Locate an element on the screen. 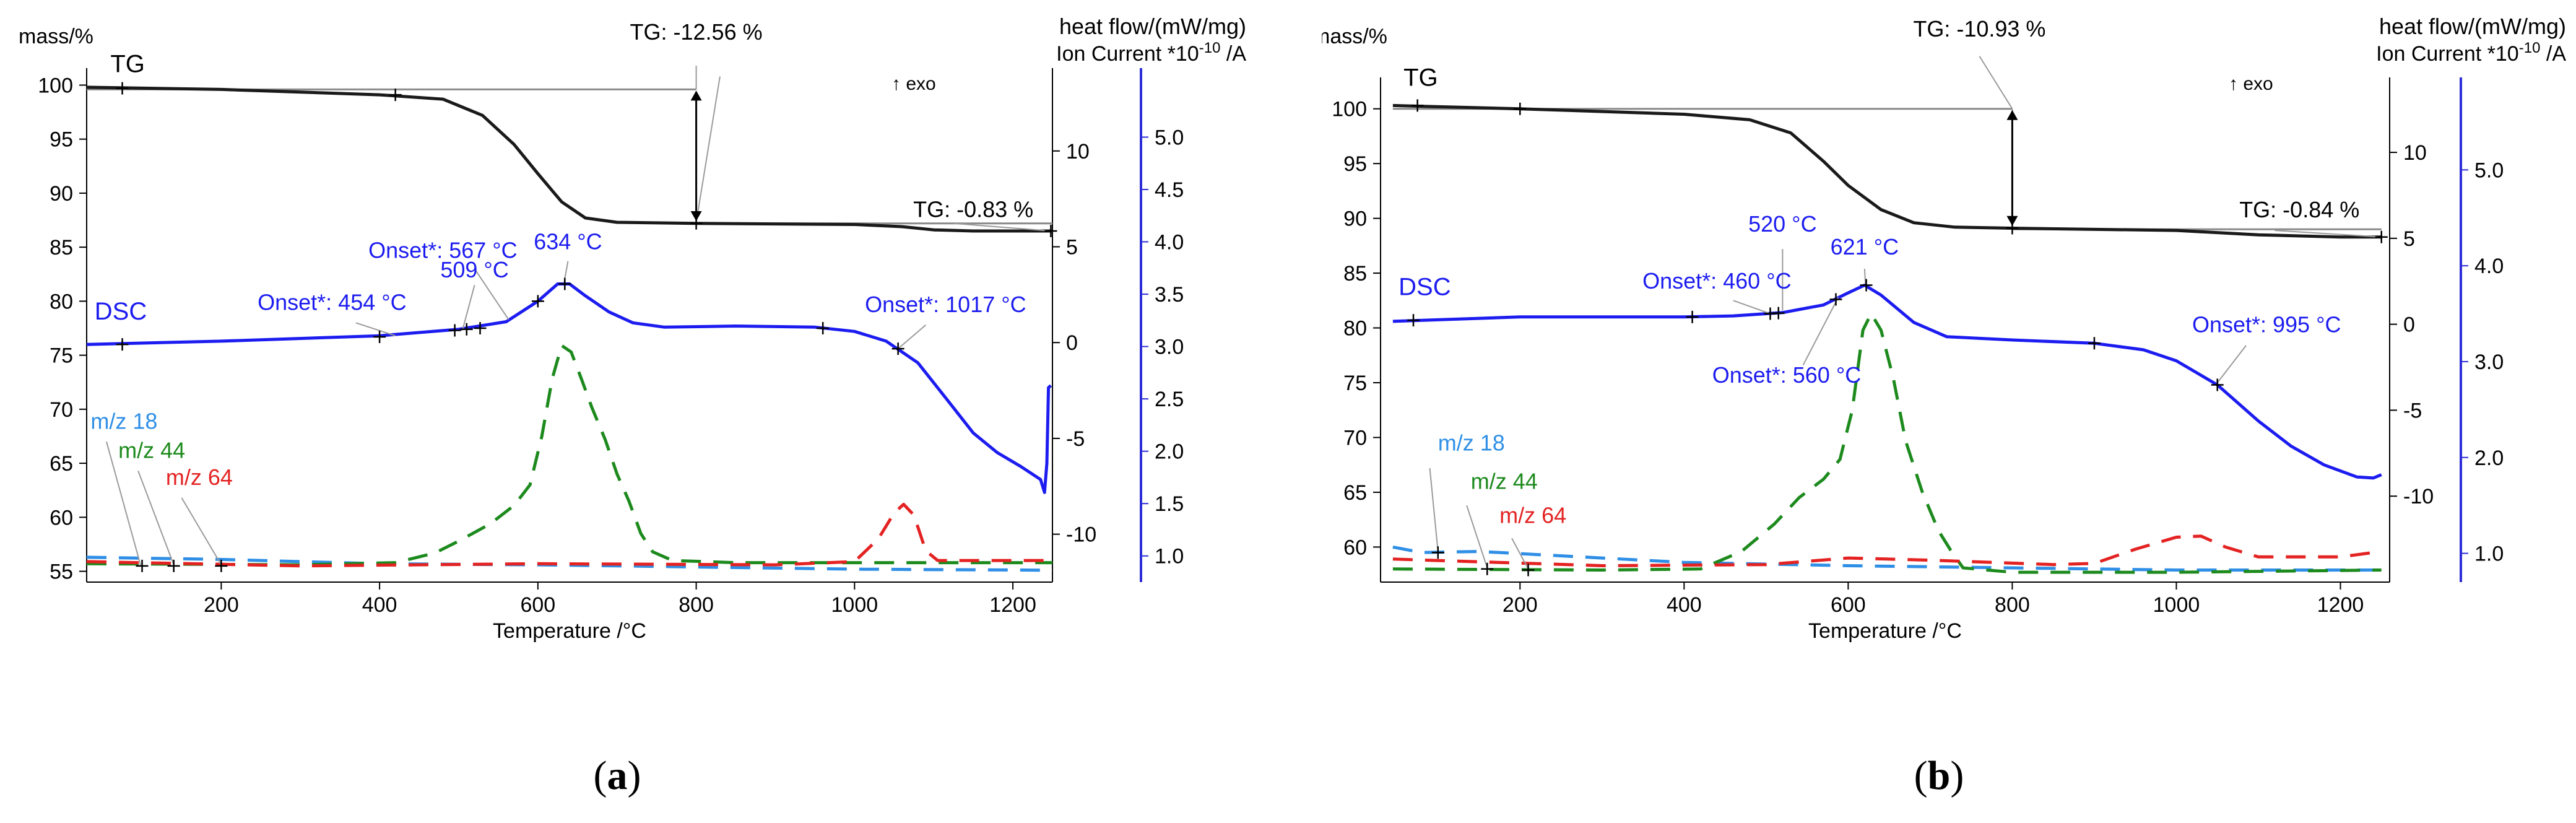 This screenshot has width=2576, height=823. annotation-label: 634 °C is located at coordinates (568, 242).